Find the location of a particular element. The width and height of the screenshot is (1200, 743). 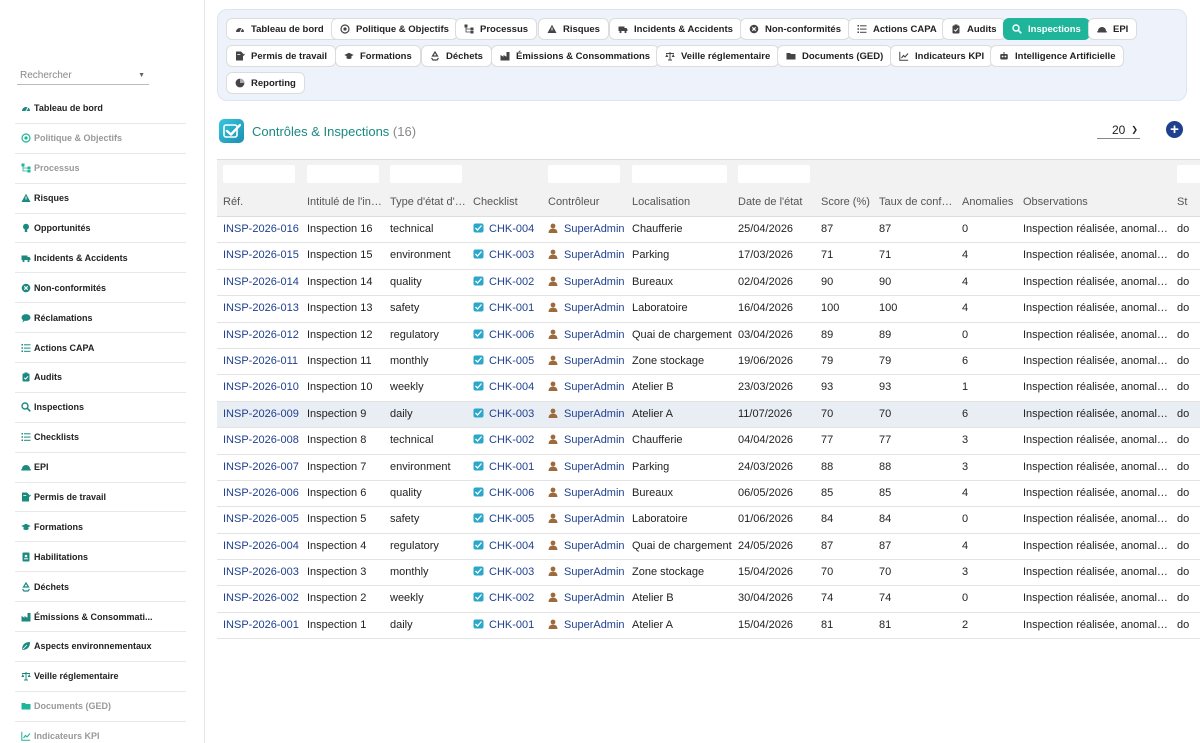

module-tab-formations: Formations is located at coordinates (378, 56).